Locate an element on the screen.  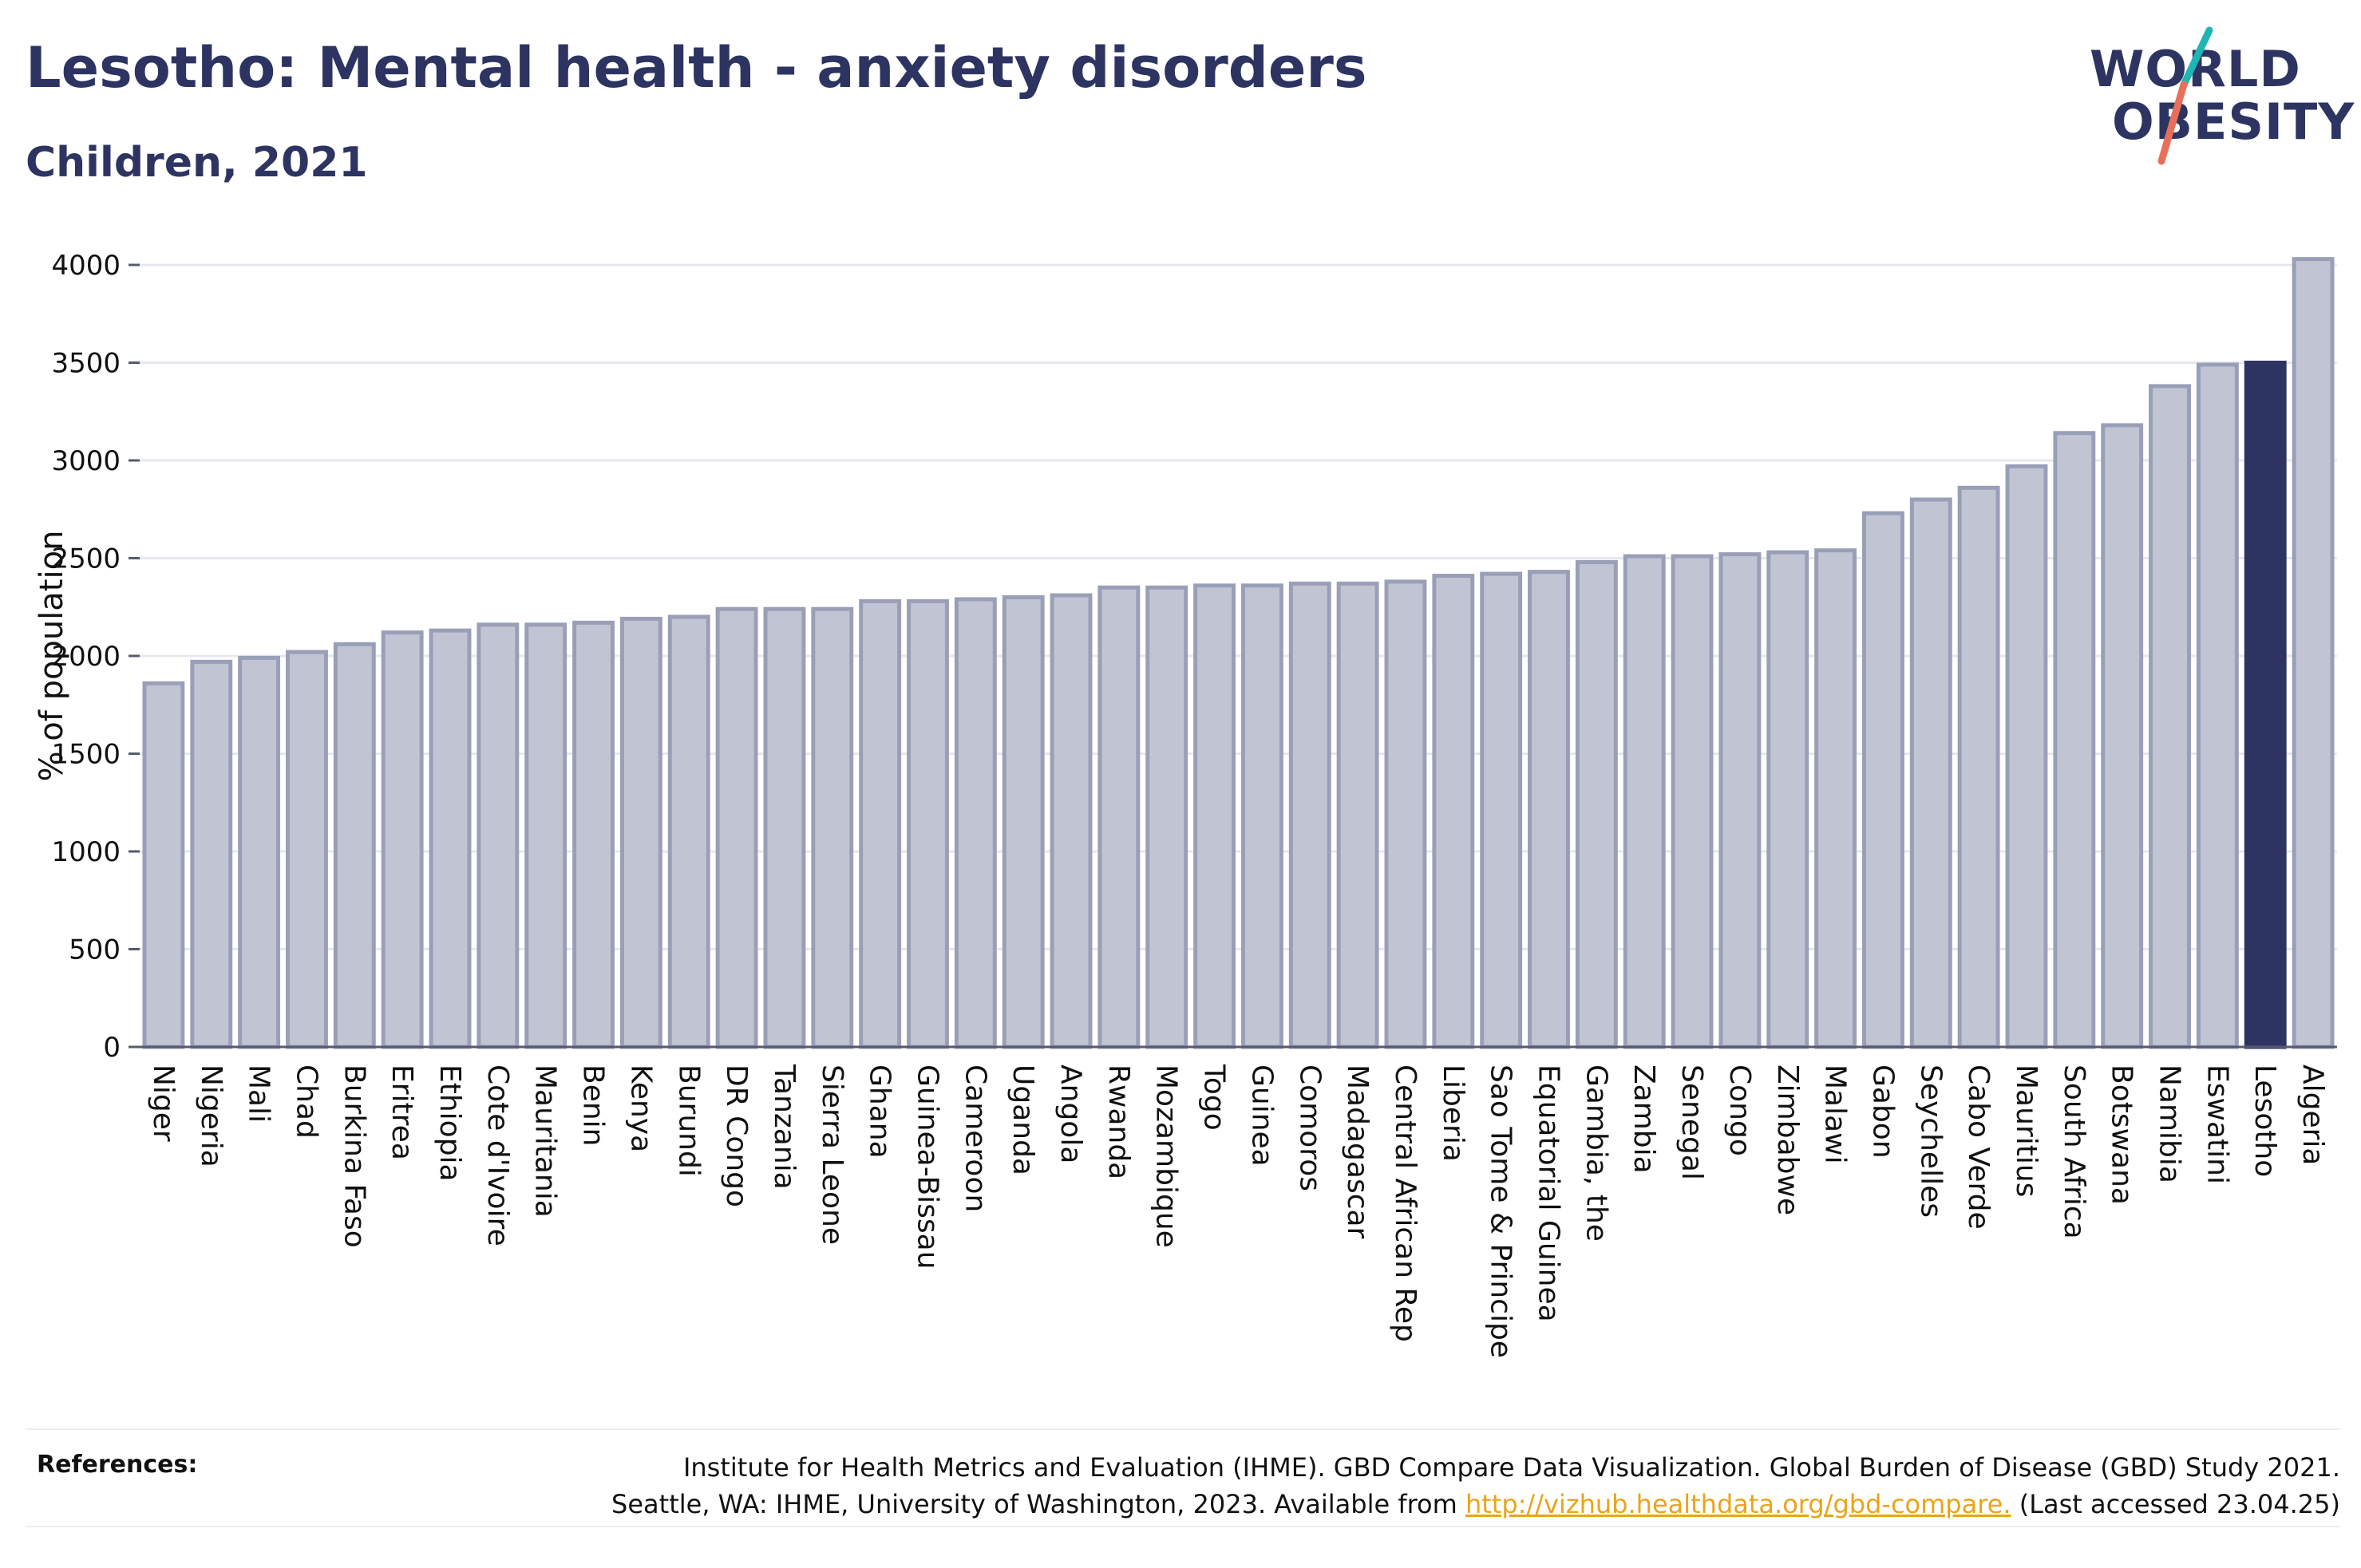
bar-comoros is located at coordinates (1309, 815).